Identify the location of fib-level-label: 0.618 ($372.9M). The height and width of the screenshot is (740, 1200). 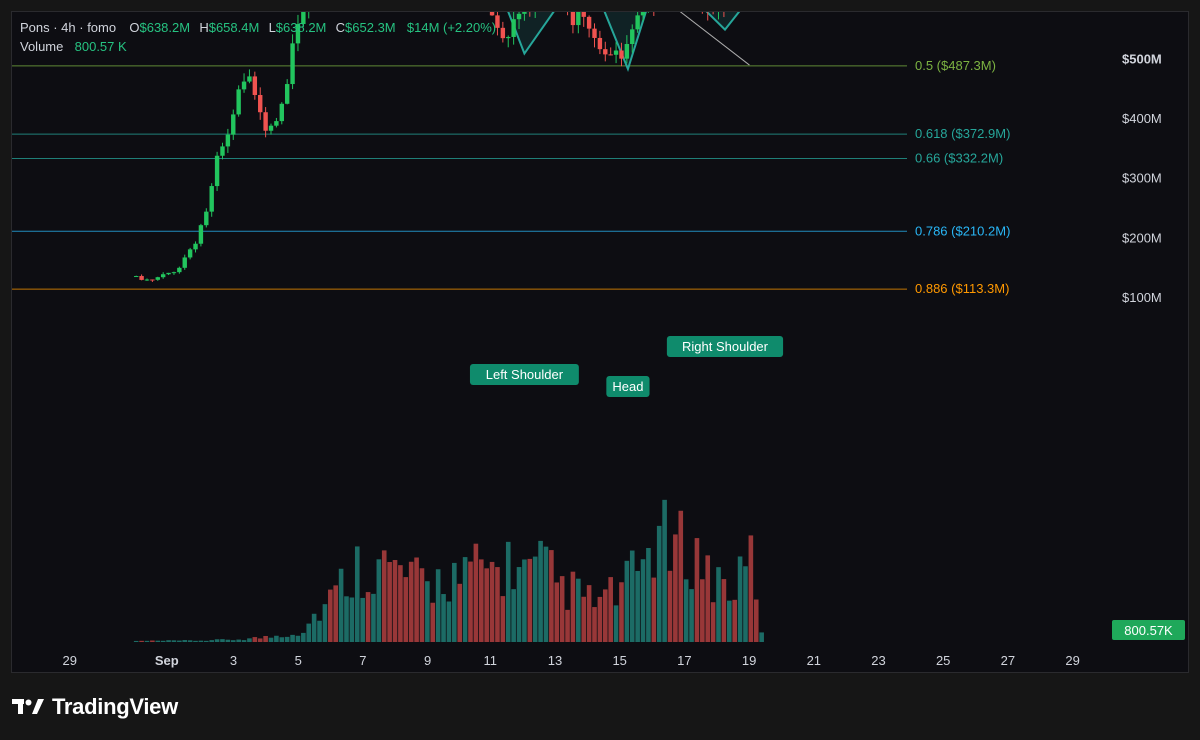
(962, 133).